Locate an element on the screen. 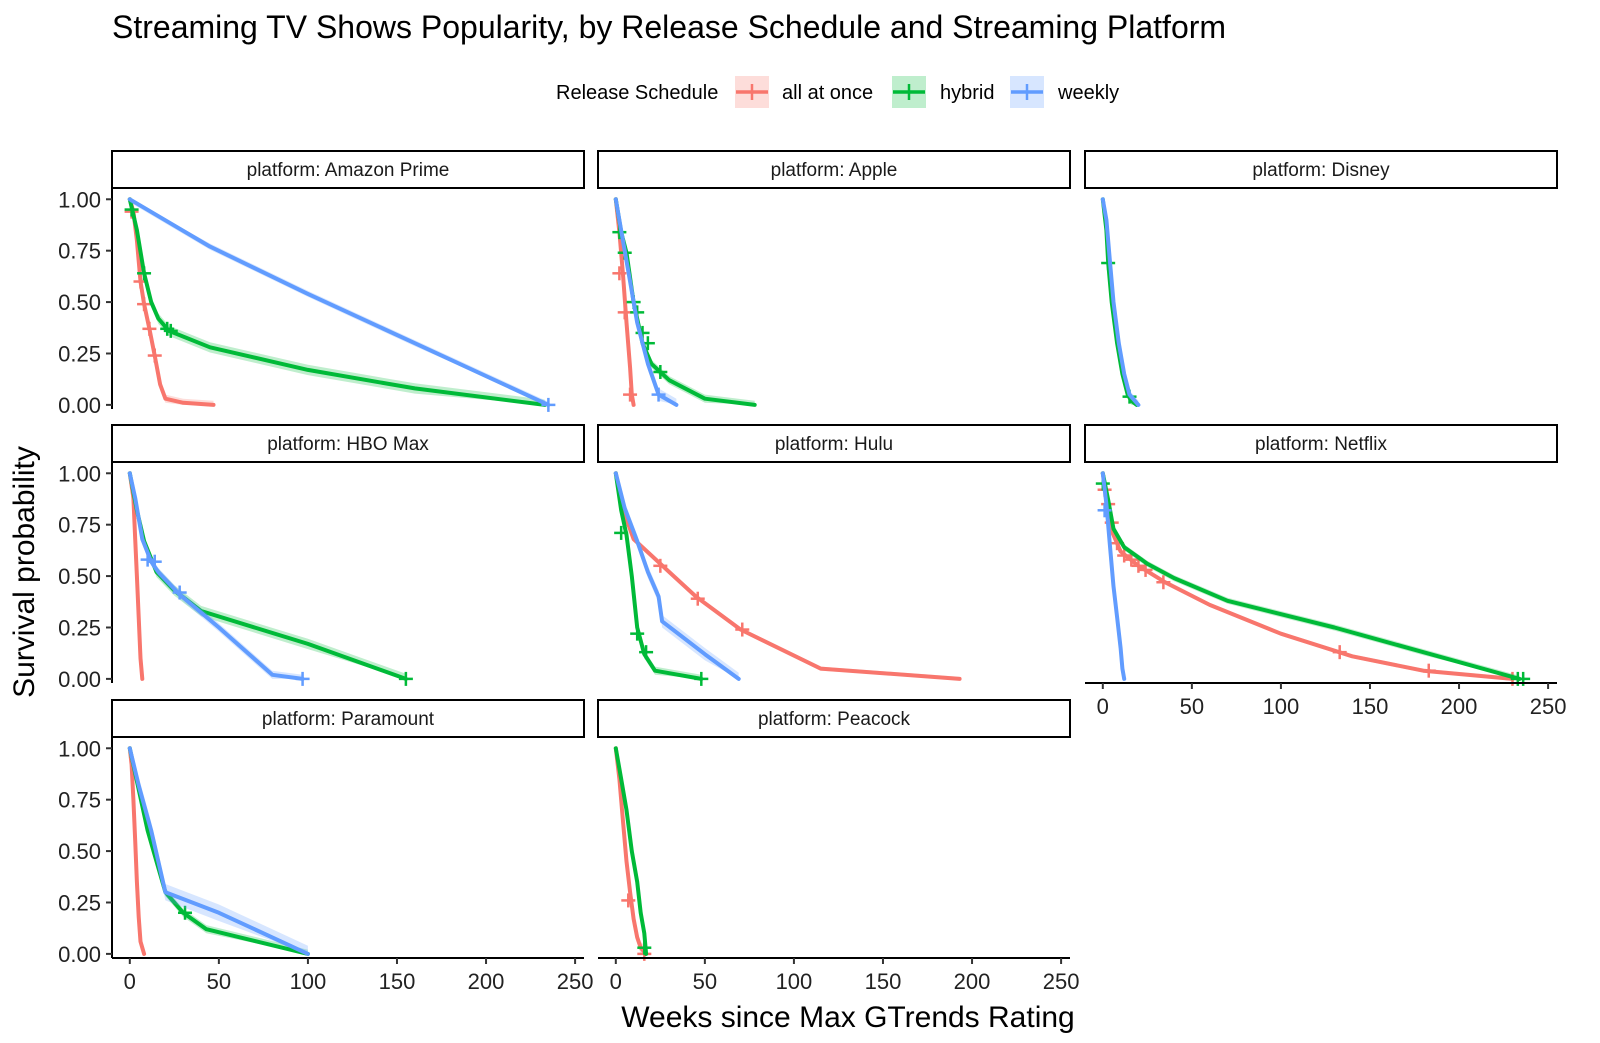  facet-strip-label: platform: Peacock is located at coordinates (834, 719).